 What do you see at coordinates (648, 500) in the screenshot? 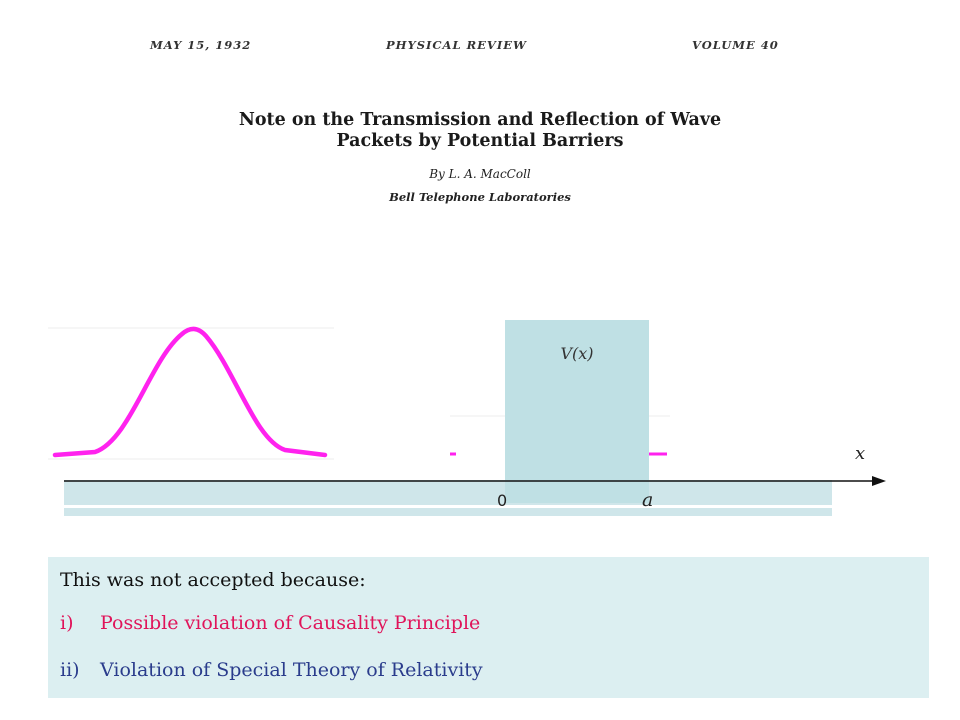
I see `tick-a: a` at bounding box center [648, 500].